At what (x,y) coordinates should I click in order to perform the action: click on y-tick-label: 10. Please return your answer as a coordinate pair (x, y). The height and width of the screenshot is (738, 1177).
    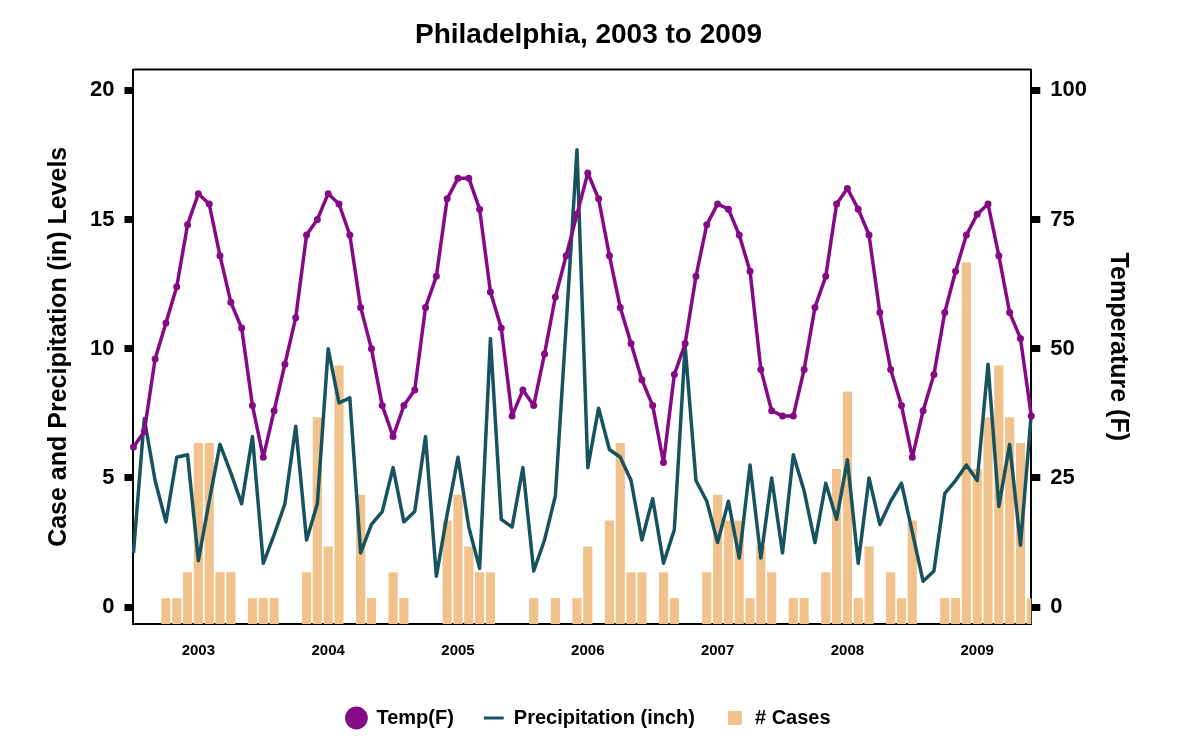
    Looking at the image, I should click on (102, 347).